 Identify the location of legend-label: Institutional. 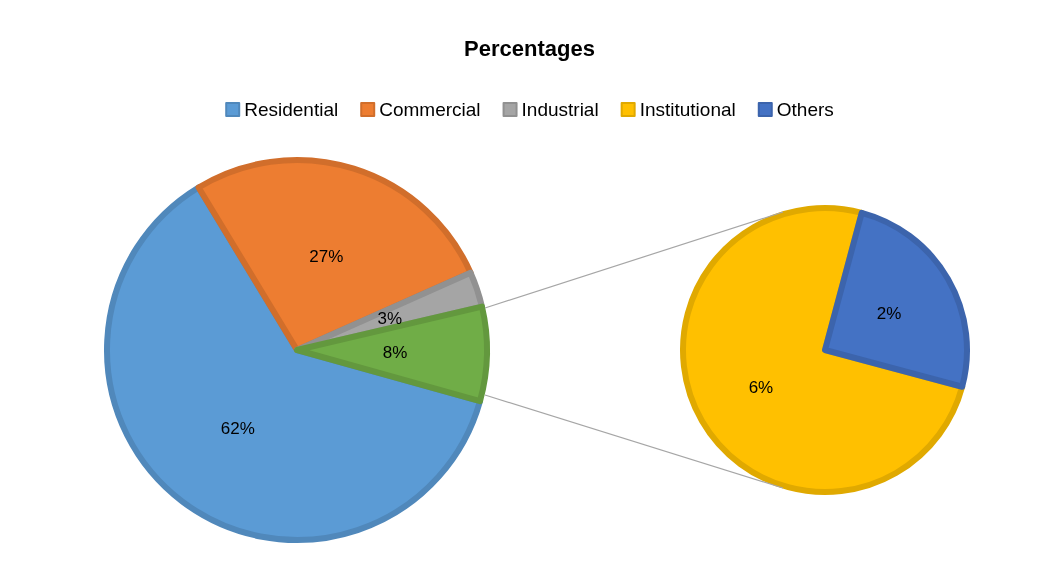
(687, 109).